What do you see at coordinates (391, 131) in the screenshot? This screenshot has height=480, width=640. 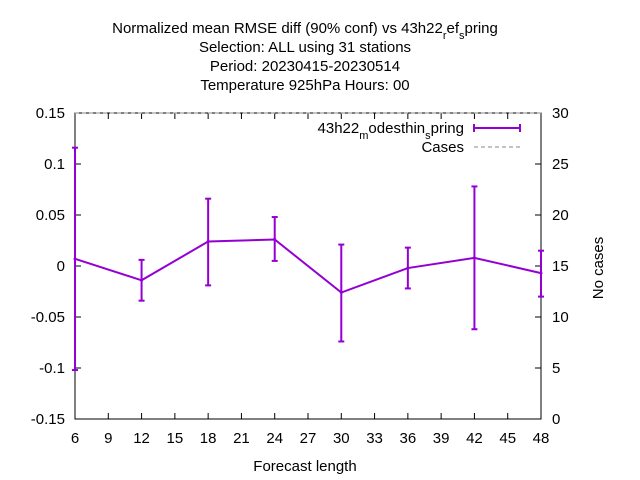 I see `legend-label: 43h22modesthinspring` at bounding box center [391, 131].